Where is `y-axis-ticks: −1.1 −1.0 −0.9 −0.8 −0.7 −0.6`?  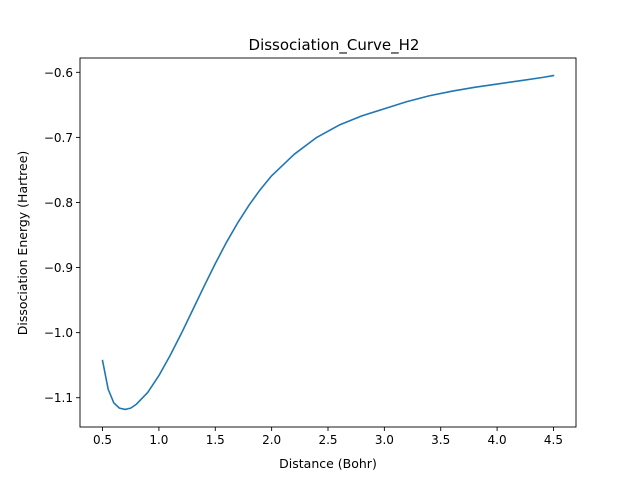 y-axis-ticks: −1.1 −1.0 −0.9 −0.8 −0.7 −0.6 is located at coordinates (62, 235).